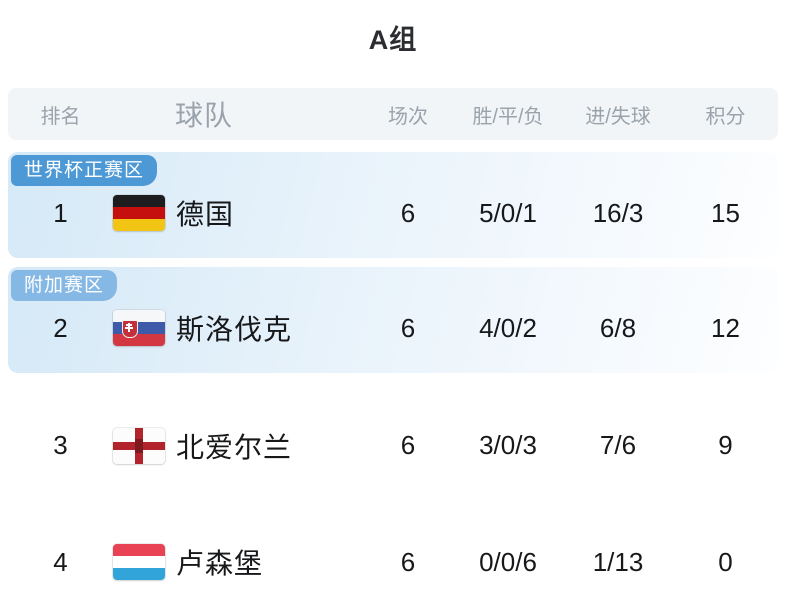 The image size is (786, 598). What do you see at coordinates (204, 115) in the screenshot?
I see `header-team: 球队` at bounding box center [204, 115].